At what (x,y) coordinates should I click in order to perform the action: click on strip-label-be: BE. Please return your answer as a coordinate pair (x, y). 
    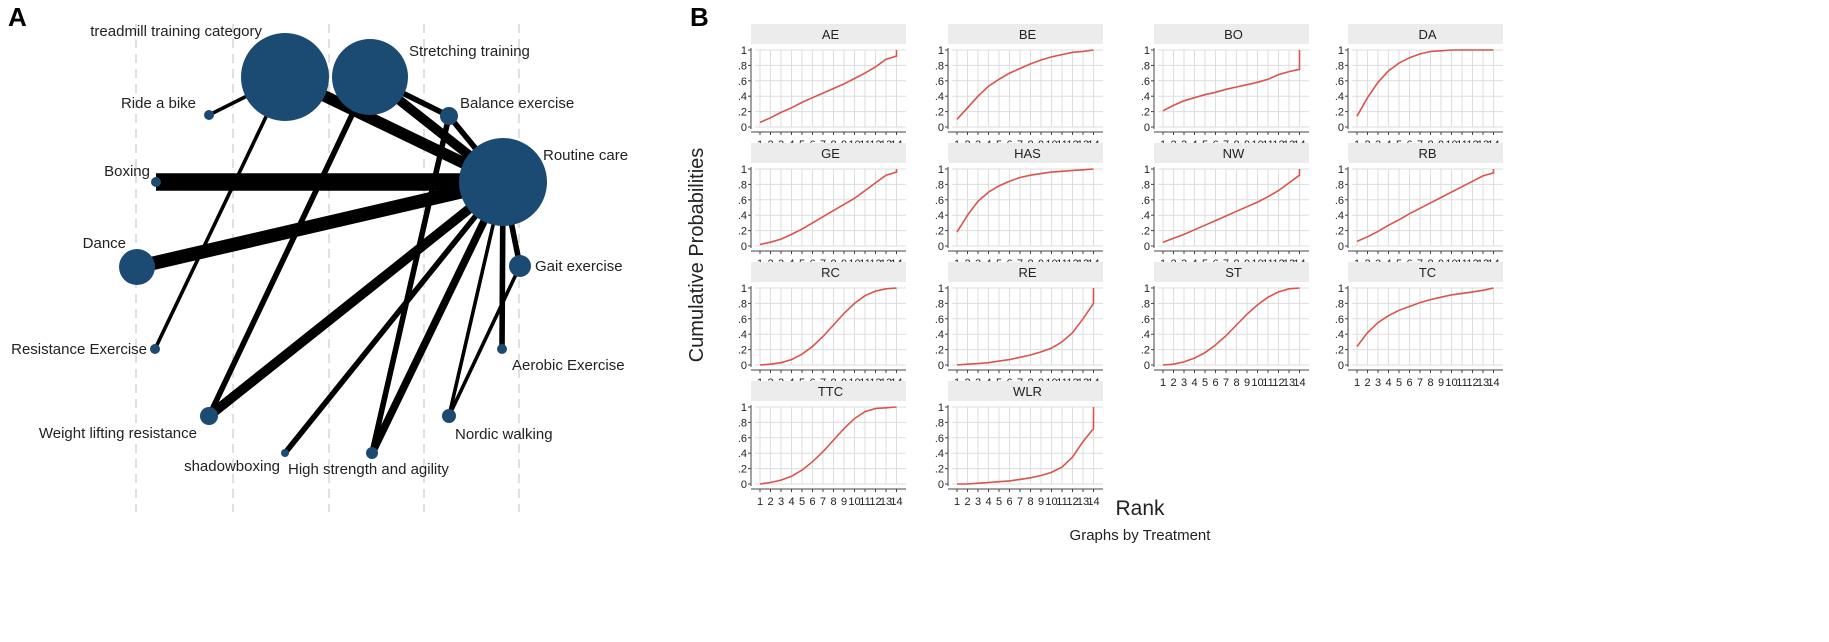
    Looking at the image, I should click on (1028, 34).